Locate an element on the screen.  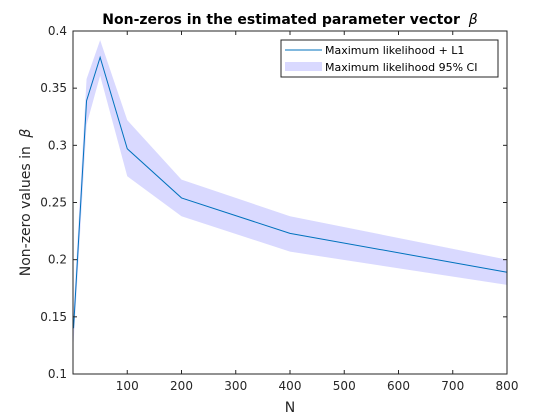
y-axis-label: Non-zero values in β is located at coordinates (26, 203).